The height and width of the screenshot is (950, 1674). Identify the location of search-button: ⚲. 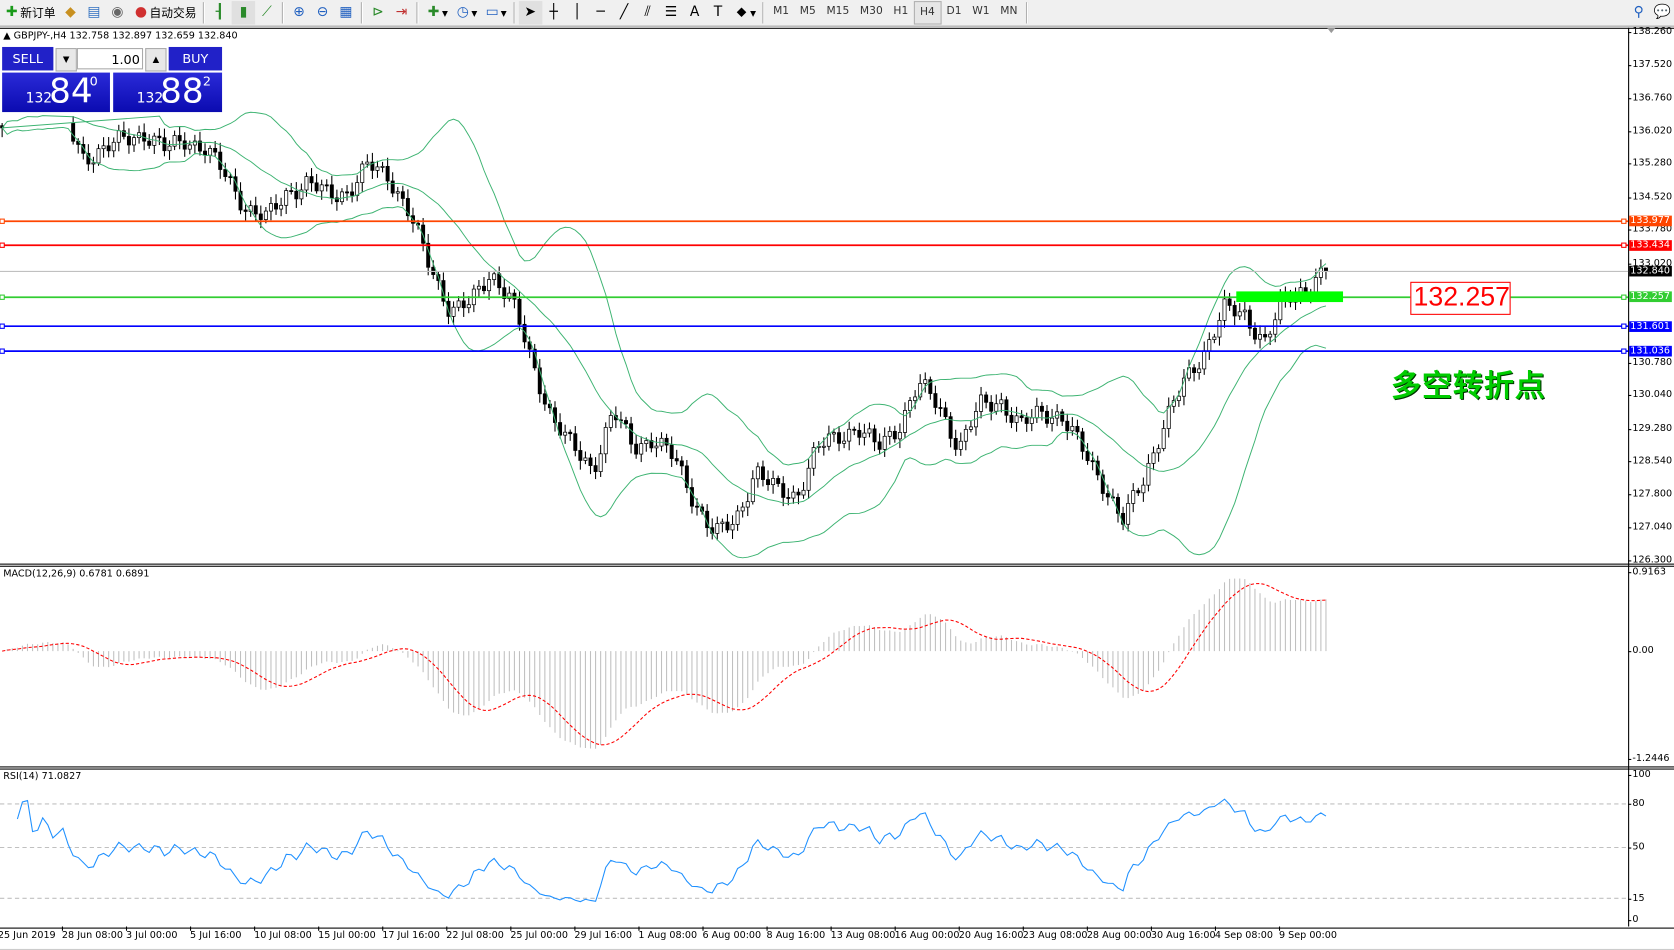
(1638, 12).